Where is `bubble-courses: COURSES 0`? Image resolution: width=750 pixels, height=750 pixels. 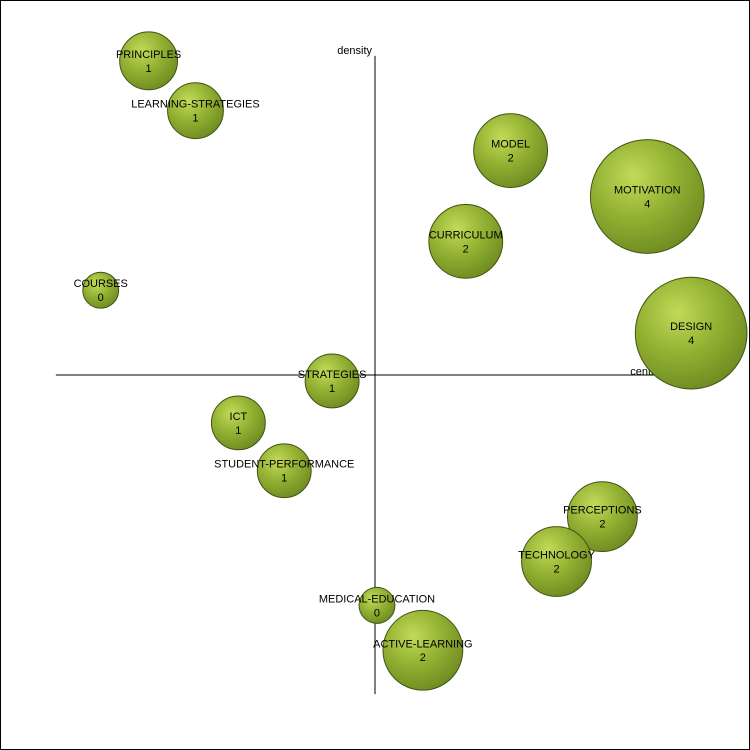 bubble-courses: COURSES 0 is located at coordinates (101, 290).